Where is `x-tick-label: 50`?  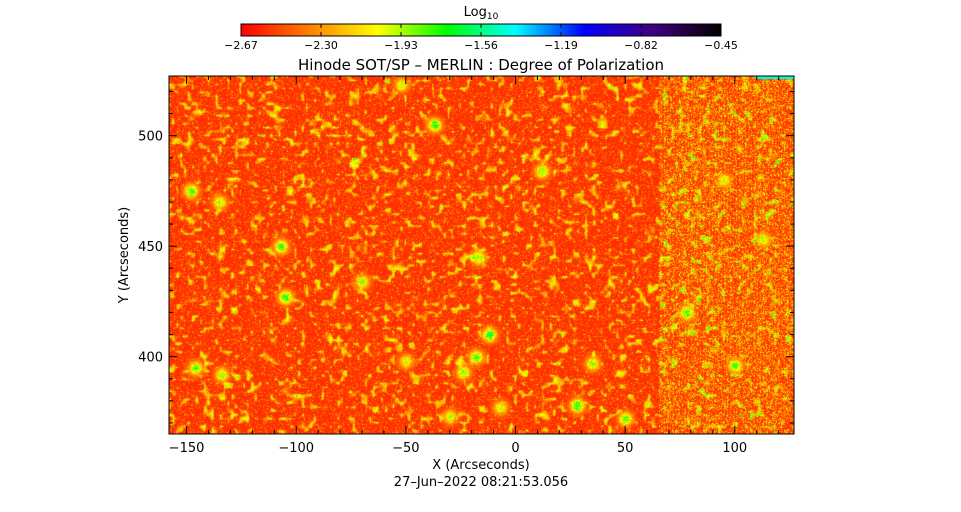 x-tick-label: 50 is located at coordinates (625, 448).